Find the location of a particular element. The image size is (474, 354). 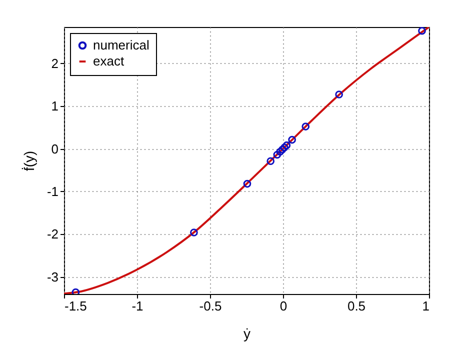

legend-label: numerical is located at coordinates (121, 45).